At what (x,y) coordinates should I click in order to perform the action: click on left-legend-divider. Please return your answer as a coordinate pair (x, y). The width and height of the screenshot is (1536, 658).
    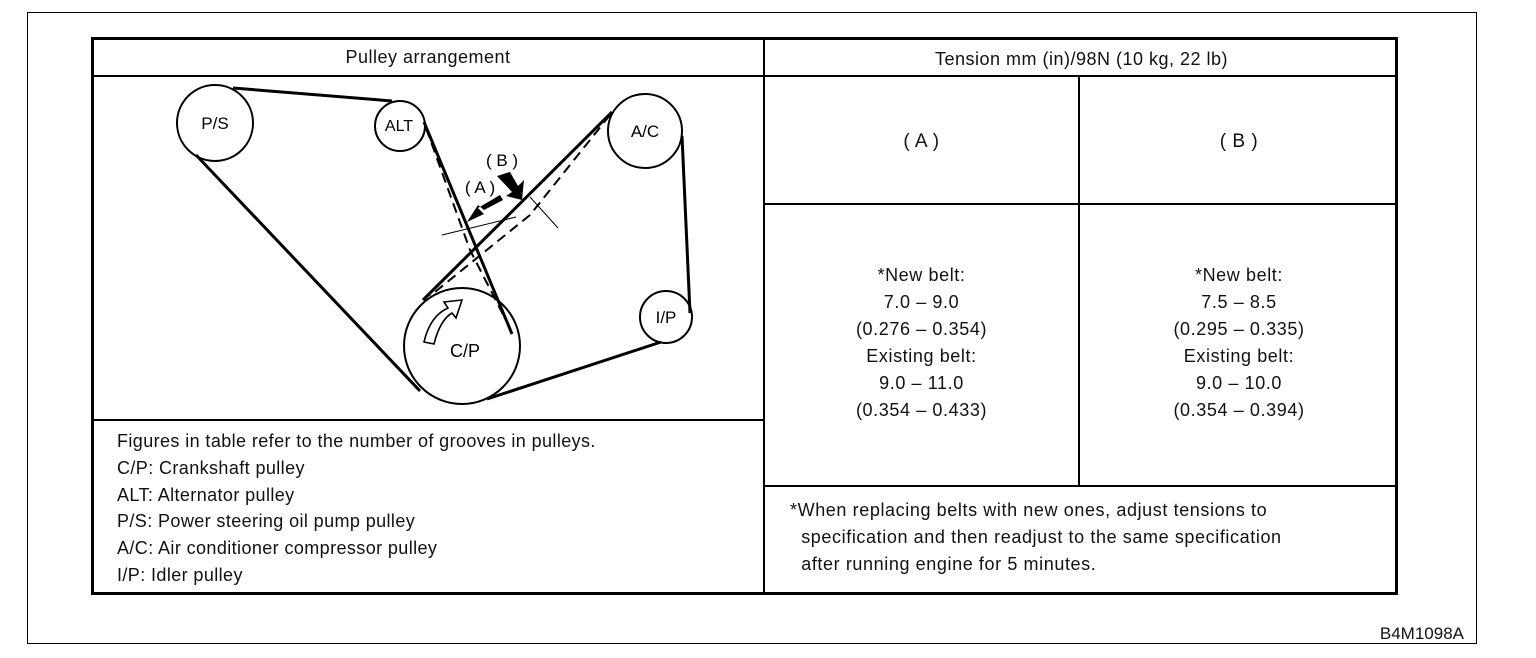
    Looking at the image, I should click on (428, 420).